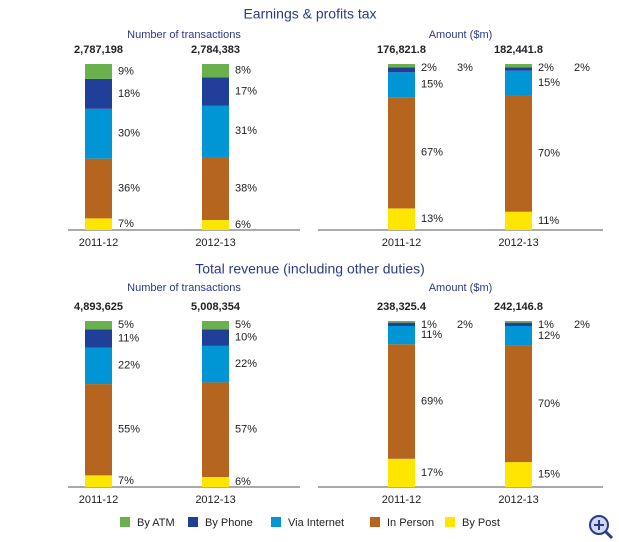  Describe the element at coordinates (402, 307) in the screenshot. I see `total-label: 238,325.4` at that location.